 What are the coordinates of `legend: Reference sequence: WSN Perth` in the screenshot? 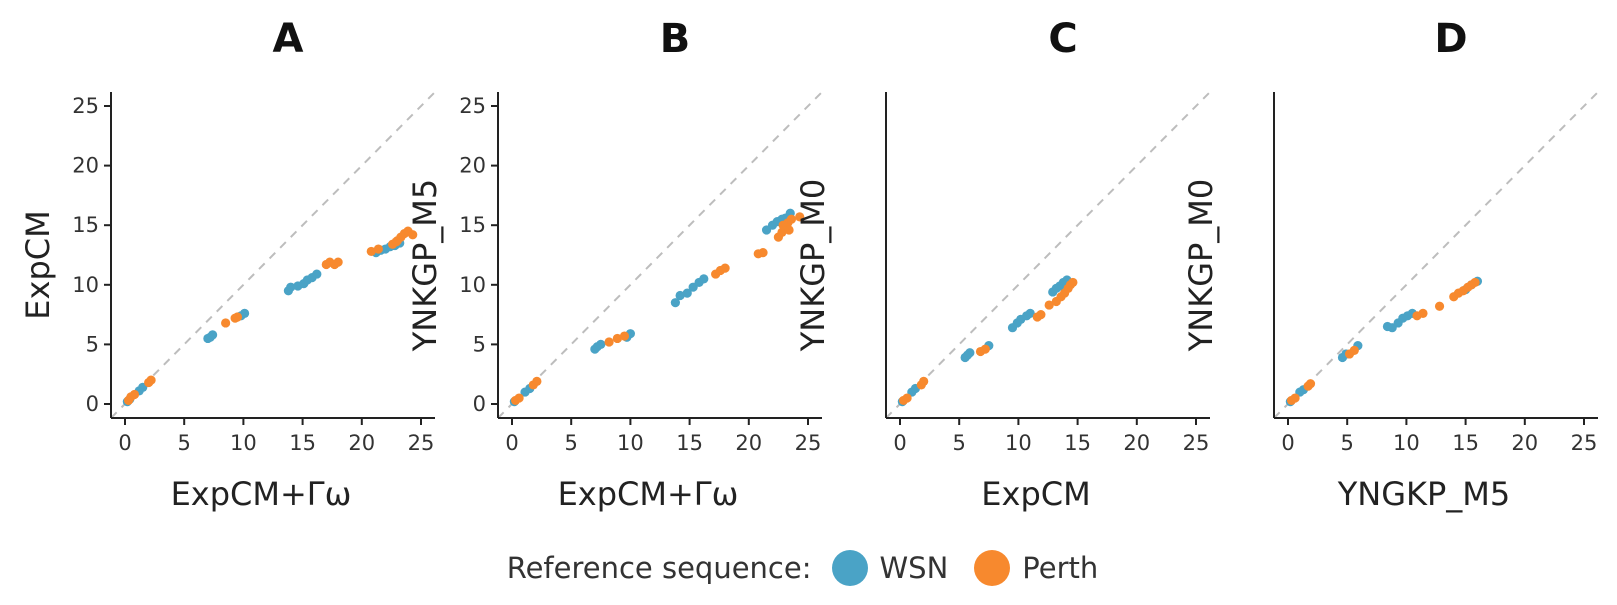 It's located at (808, 568).